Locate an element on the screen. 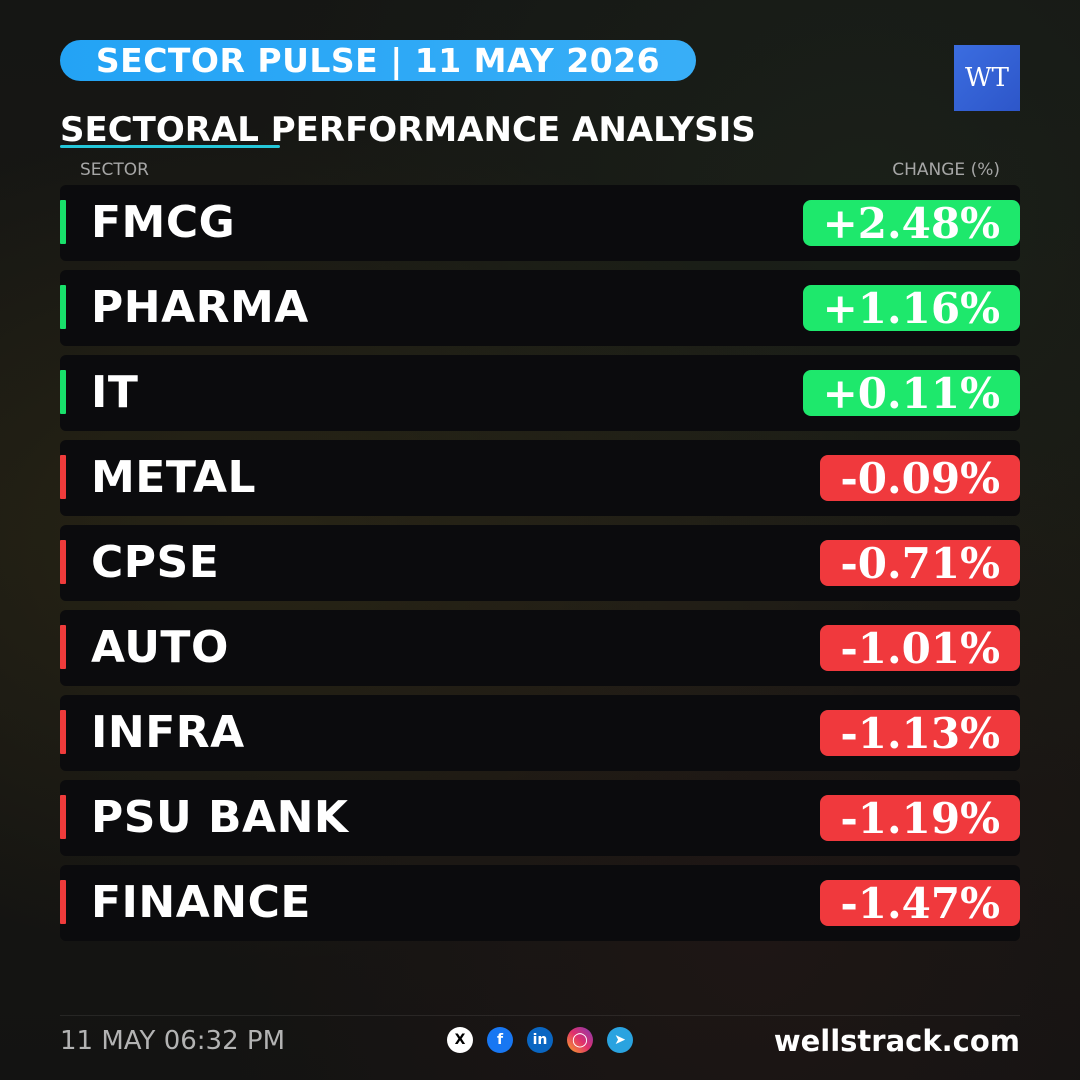 The width and height of the screenshot is (1080, 1080). sector-row: PSU BANK -1.19% is located at coordinates (540, 818).